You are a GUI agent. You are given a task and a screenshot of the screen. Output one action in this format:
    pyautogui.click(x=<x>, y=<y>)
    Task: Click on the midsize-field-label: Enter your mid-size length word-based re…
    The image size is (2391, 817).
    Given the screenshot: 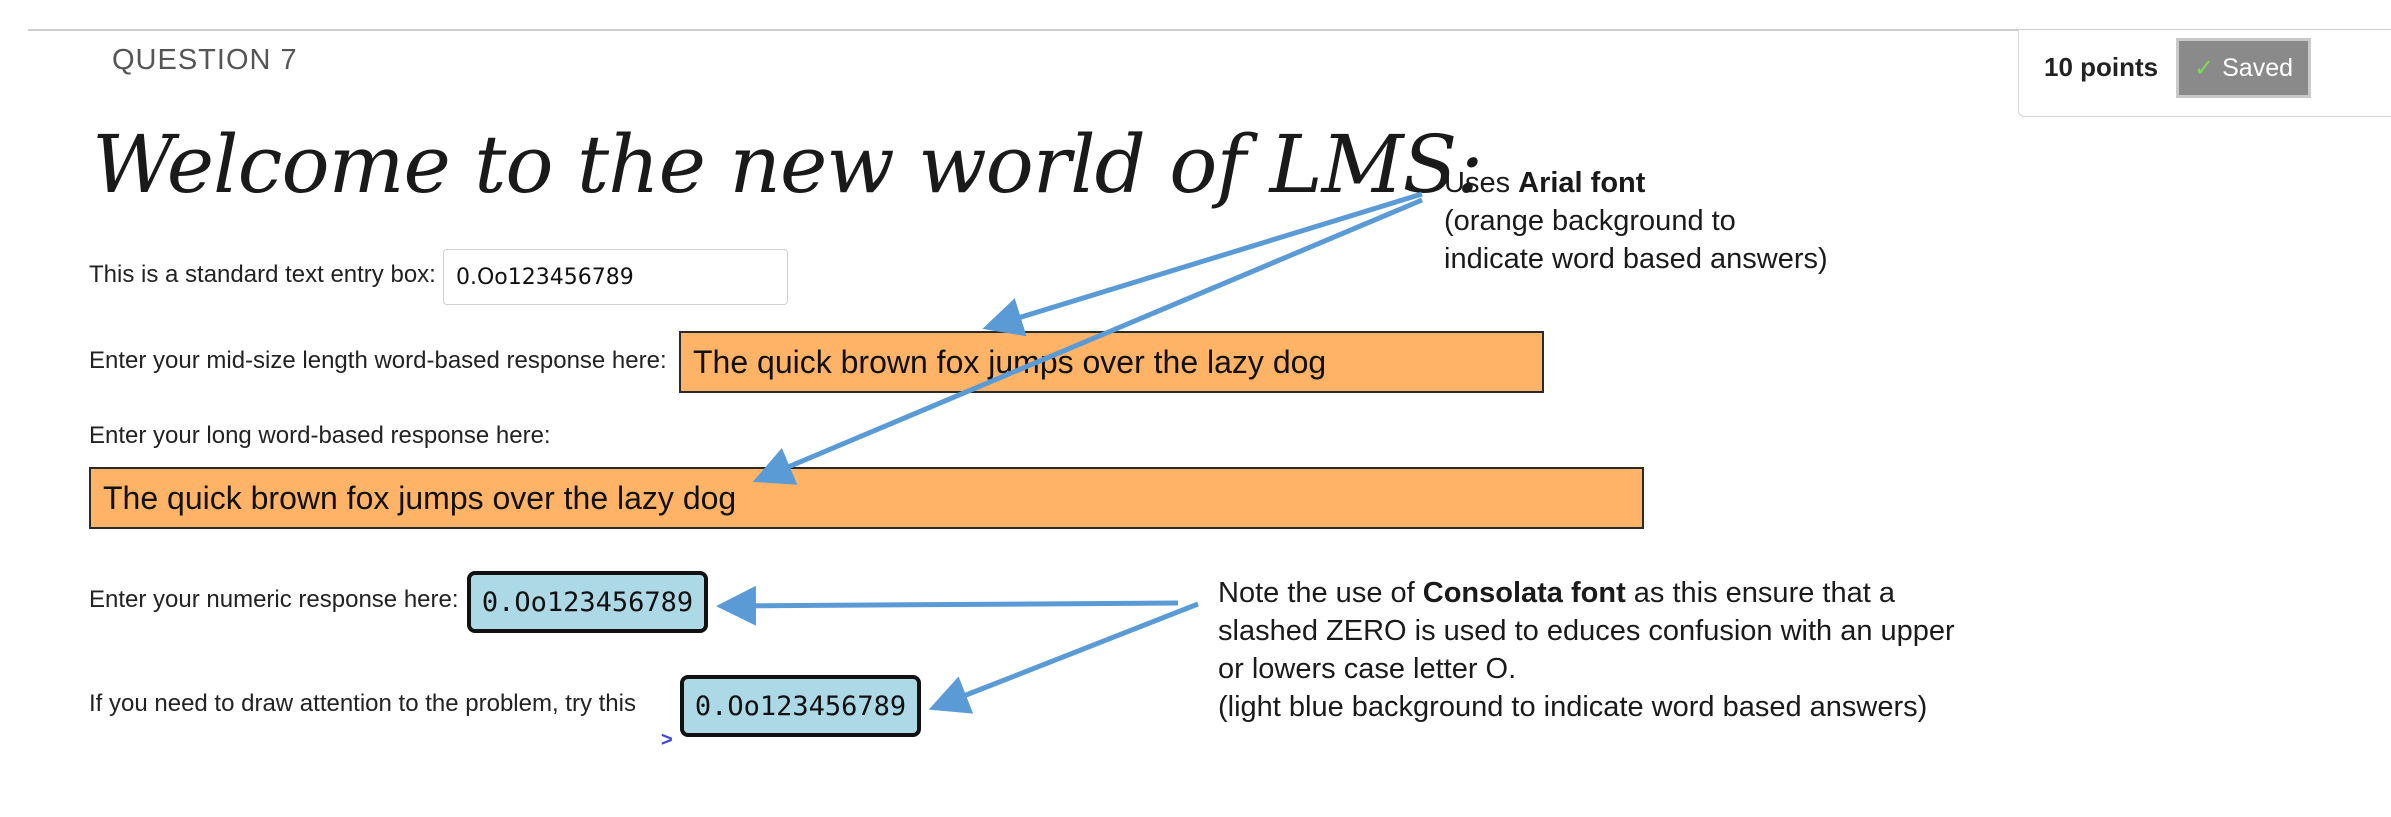 What is the action you would take?
    pyautogui.click(x=378, y=360)
    